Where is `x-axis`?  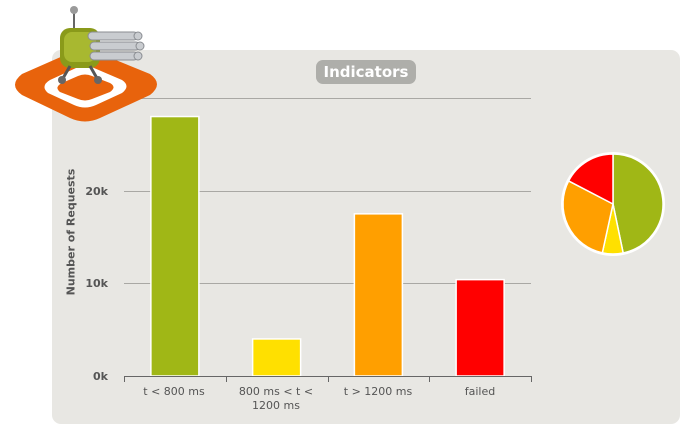 x-axis is located at coordinates (328, 379).